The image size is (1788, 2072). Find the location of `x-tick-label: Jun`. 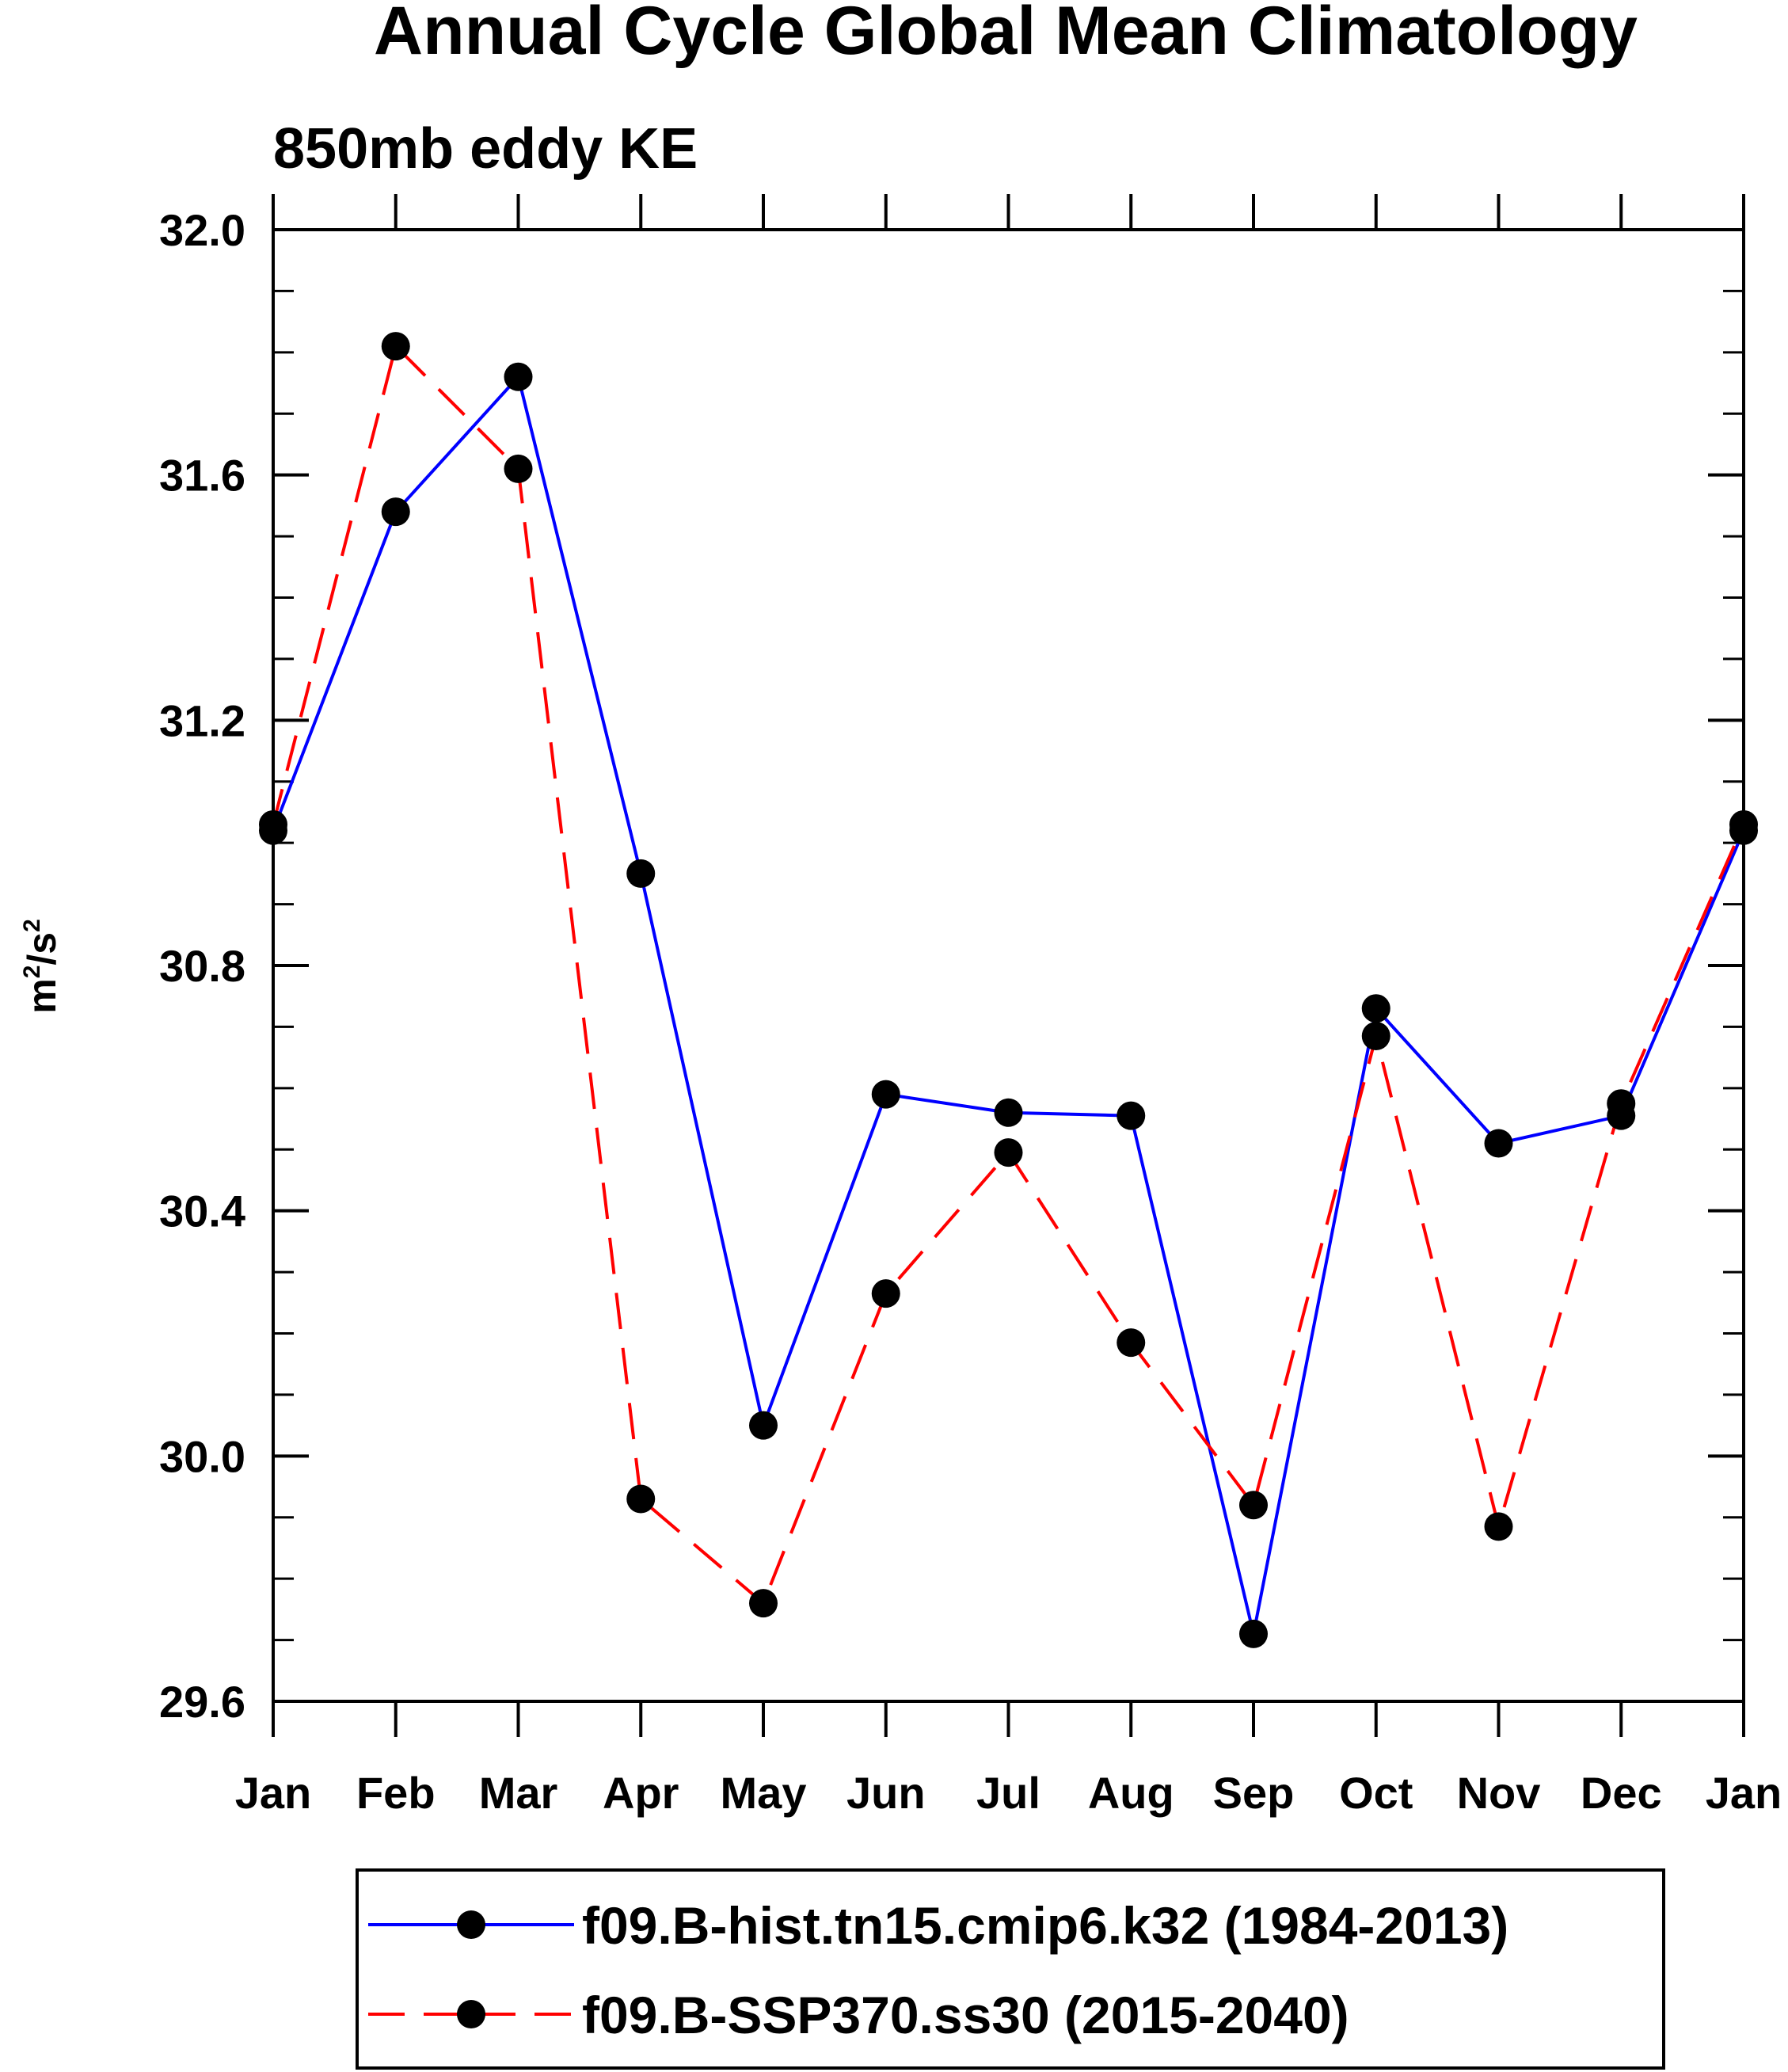

x-tick-label: Jun is located at coordinates (886, 1793).